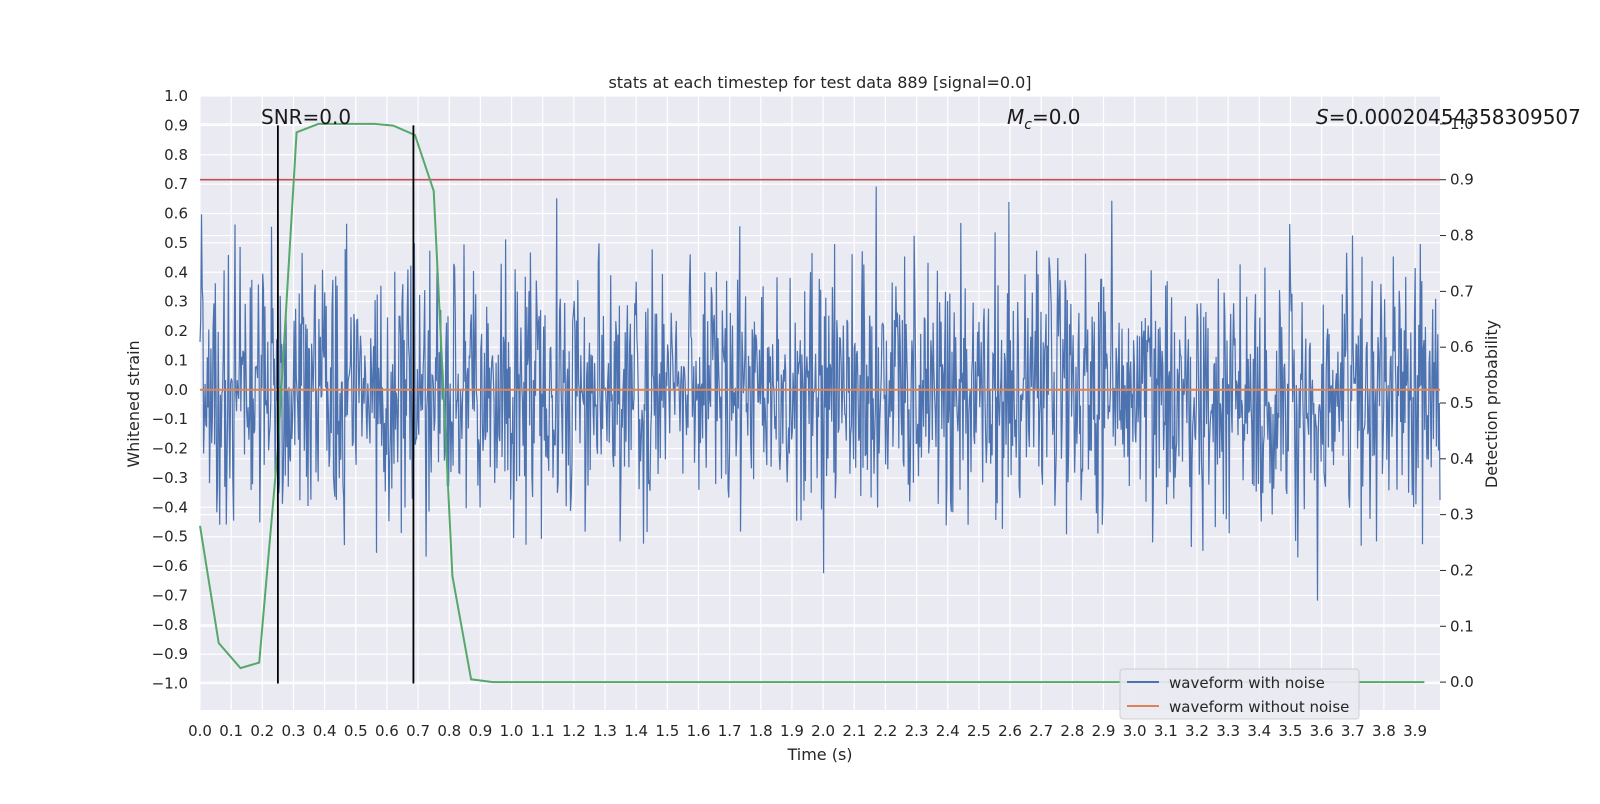  What do you see at coordinates (761, 731) in the screenshot?
I see `x-tick-label: 1.8` at bounding box center [761, 731].